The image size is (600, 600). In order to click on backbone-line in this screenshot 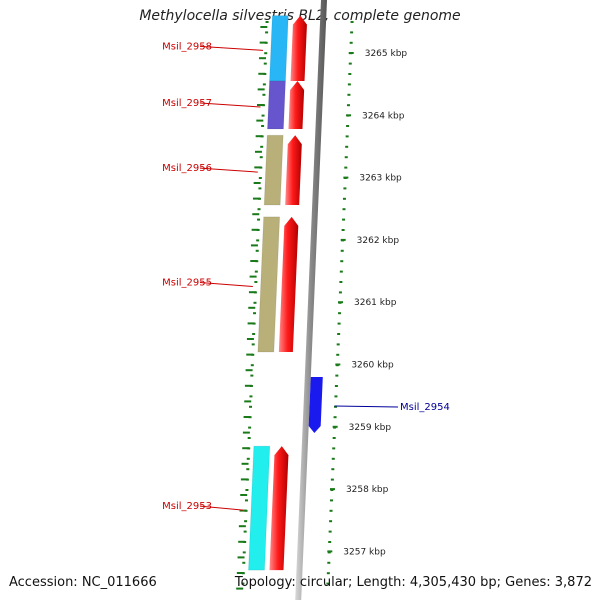, I will do `click(311, 300)`.